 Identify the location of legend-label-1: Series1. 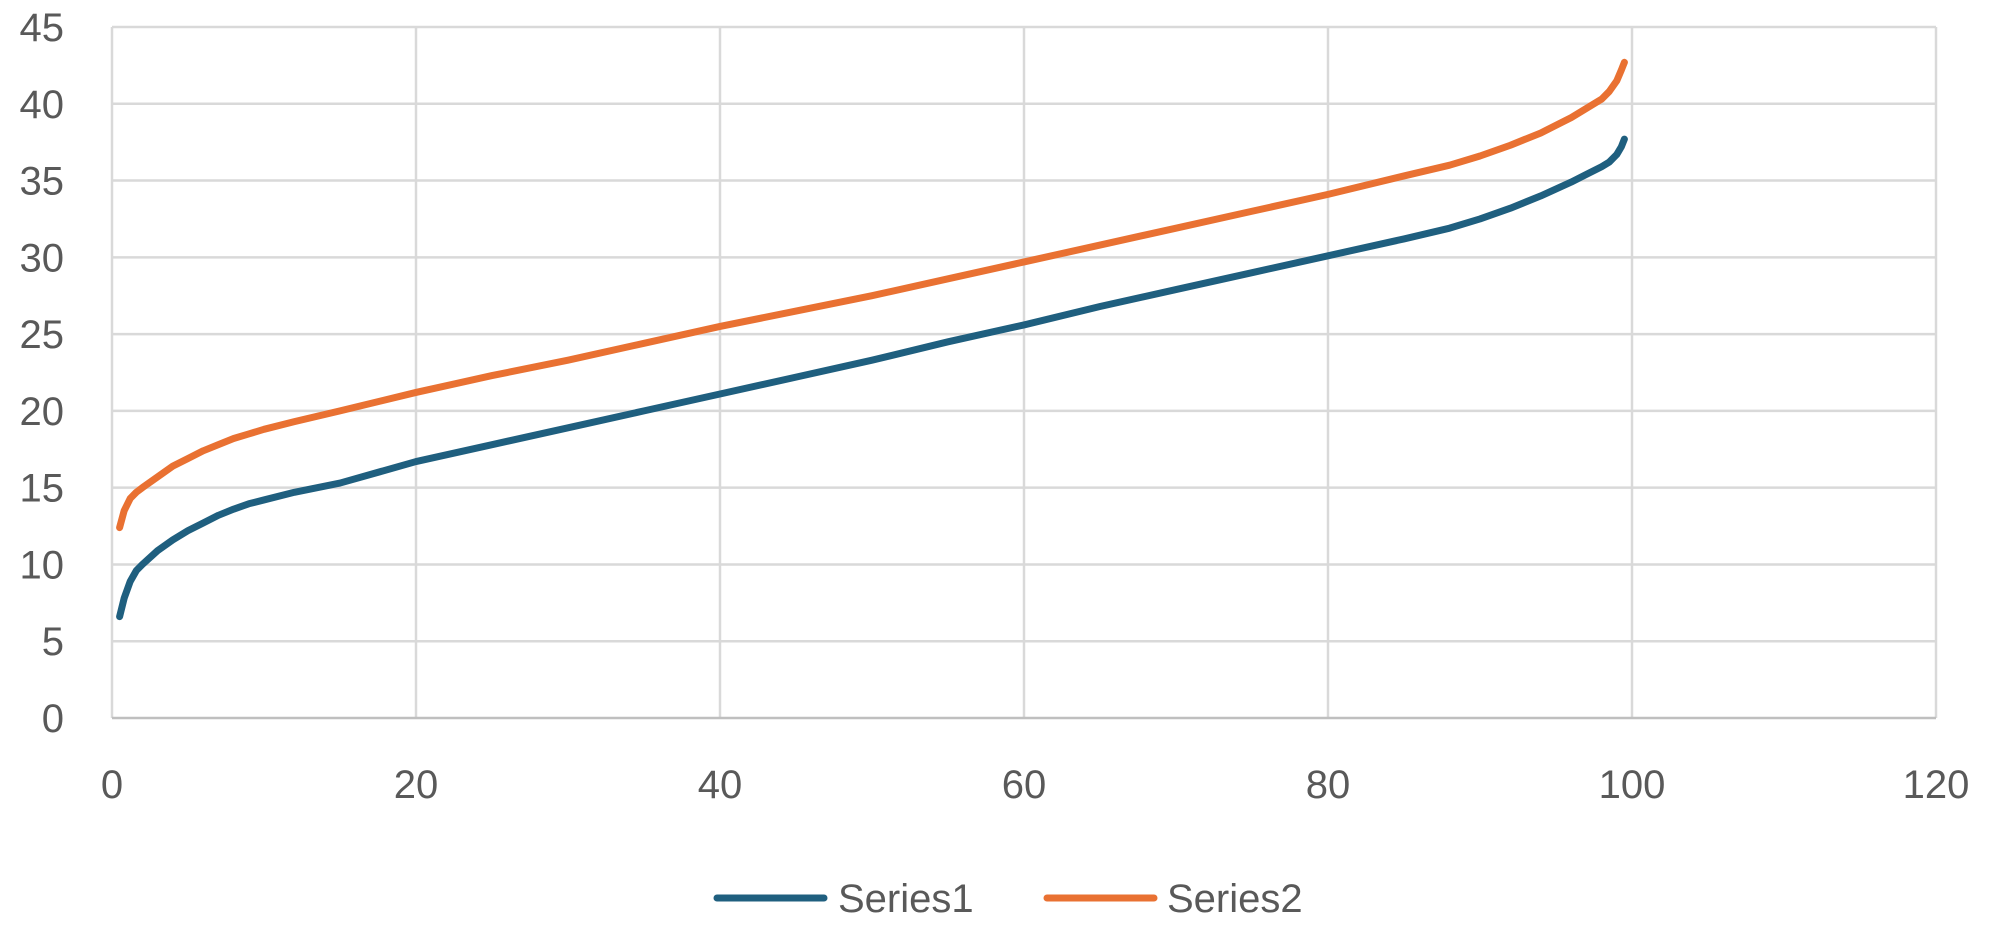
(906, 898).